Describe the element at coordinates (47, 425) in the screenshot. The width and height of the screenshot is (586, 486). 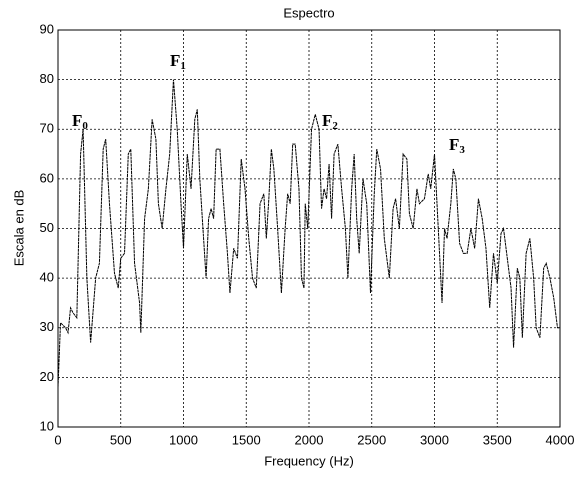
I see `y-tick-label: 10` at that location.